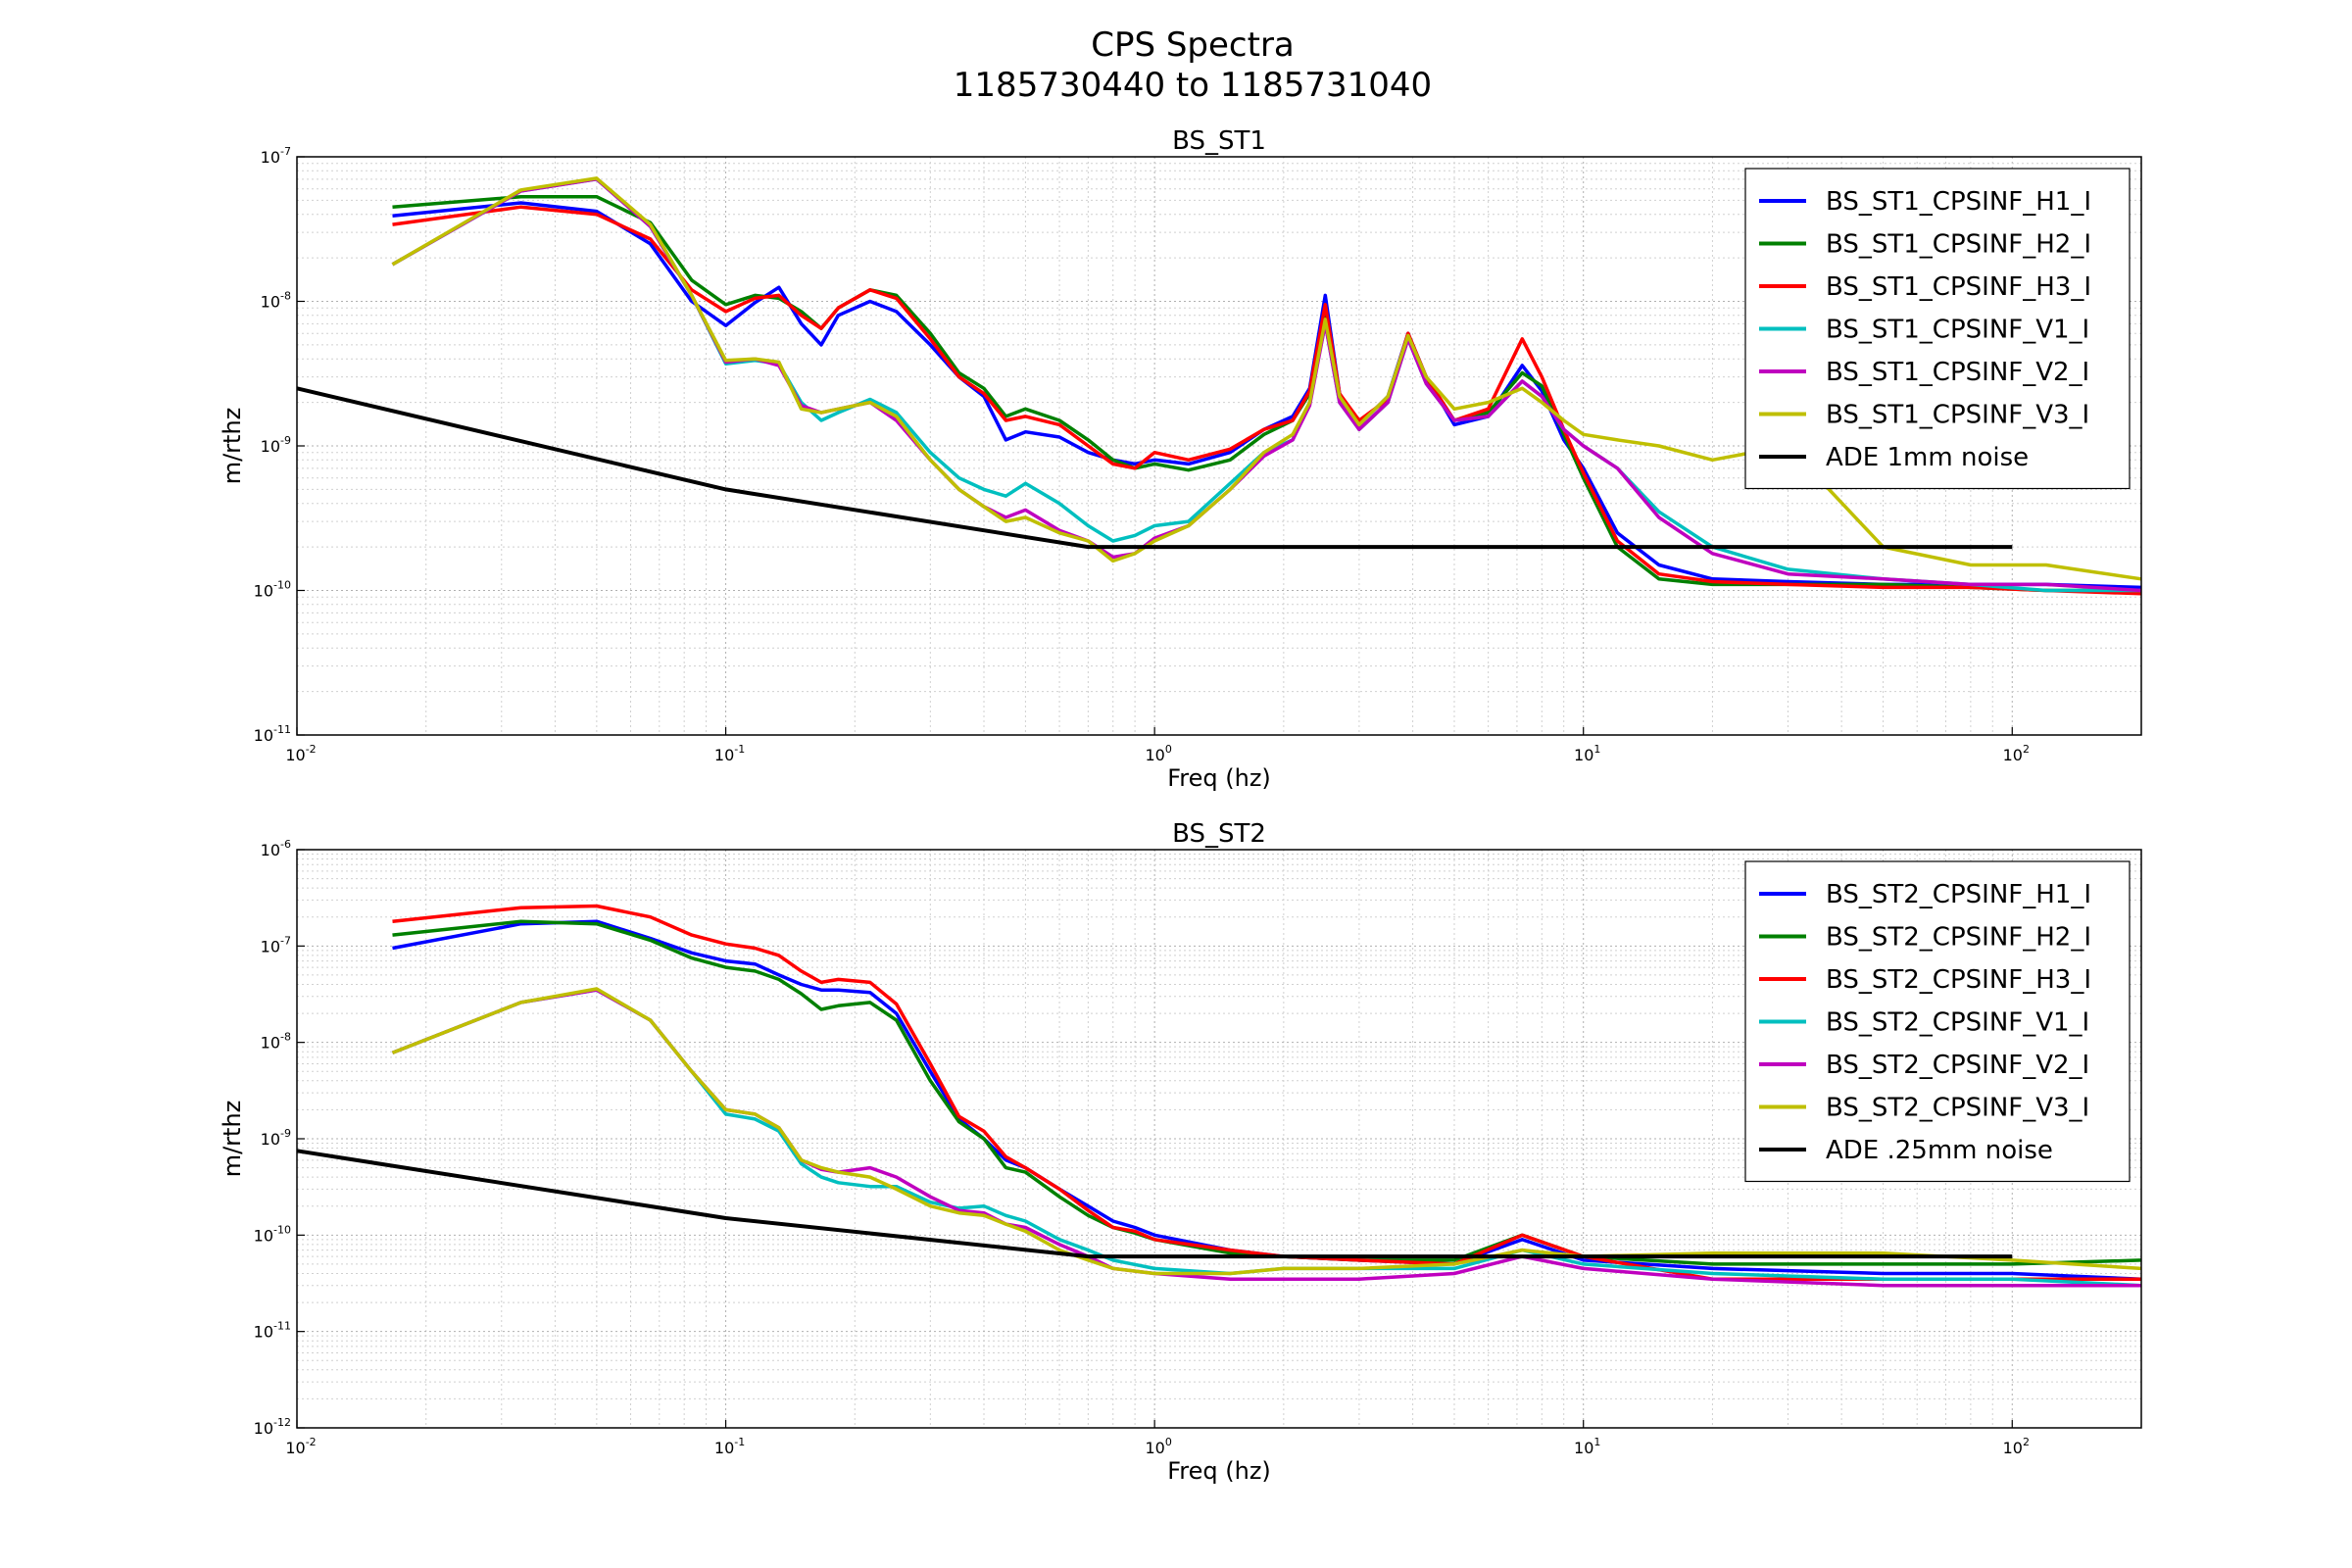 This screenshot has height=1568, width=2352. What do you see at coordinates (1958, 980) in the screenshot?
I see `legend-label: BS_ST2_CPSINF_H3_I` at bounding box center [1958, 980].